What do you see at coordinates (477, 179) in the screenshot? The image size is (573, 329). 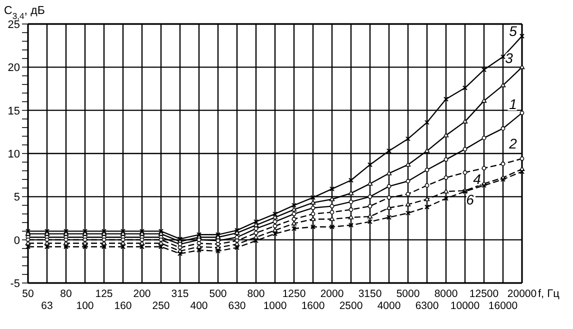 I see `series-label: 4` at bounding box center [477, 179].